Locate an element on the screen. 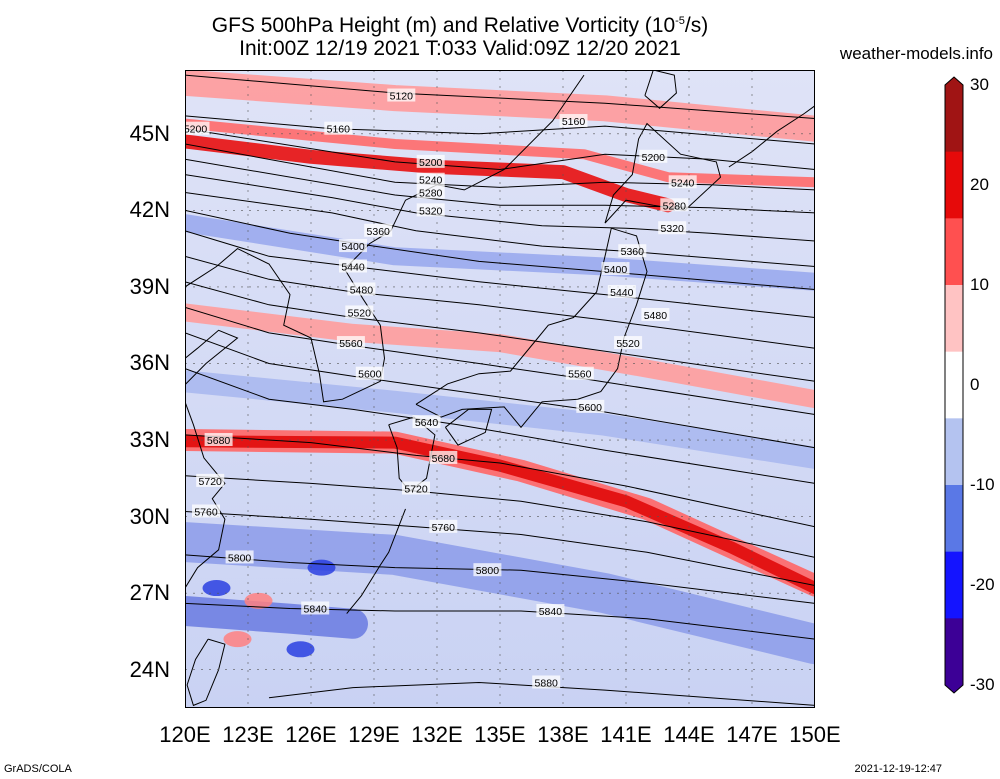 This screenshot has height=779, width=1000. contour-label-text: 5800 is located at coordinates (488, 571).